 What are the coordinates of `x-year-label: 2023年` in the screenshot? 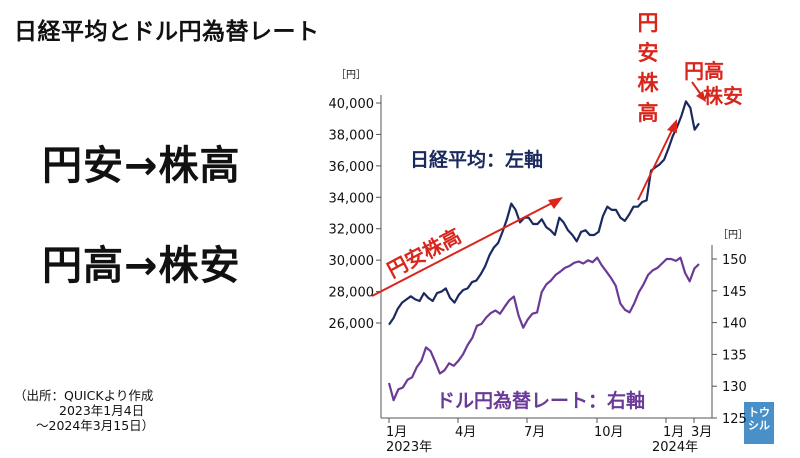 It's located at (409, 447).